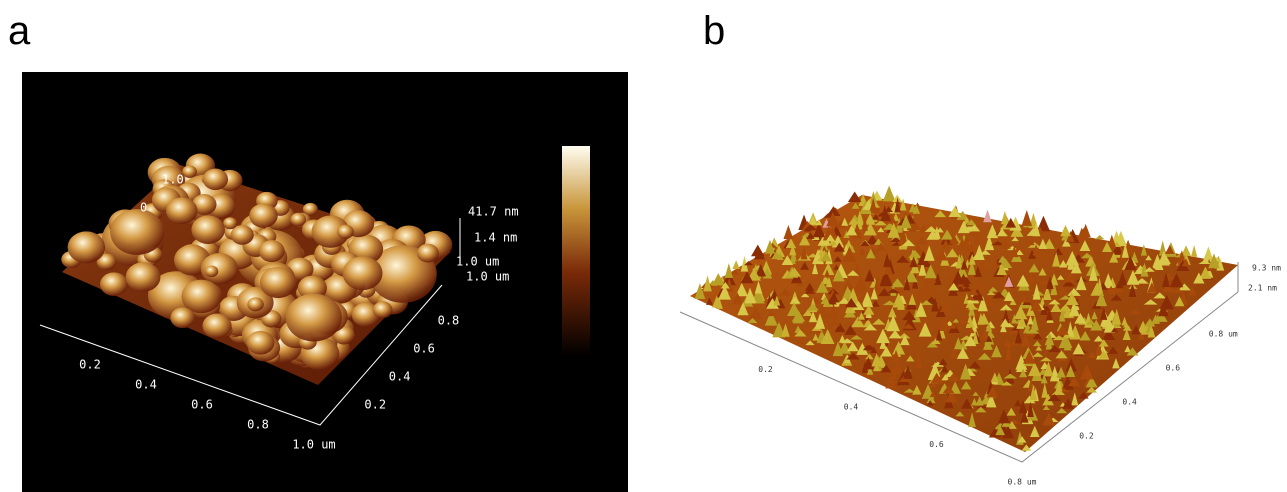  I want to click on colorbar, so click(576, 251).